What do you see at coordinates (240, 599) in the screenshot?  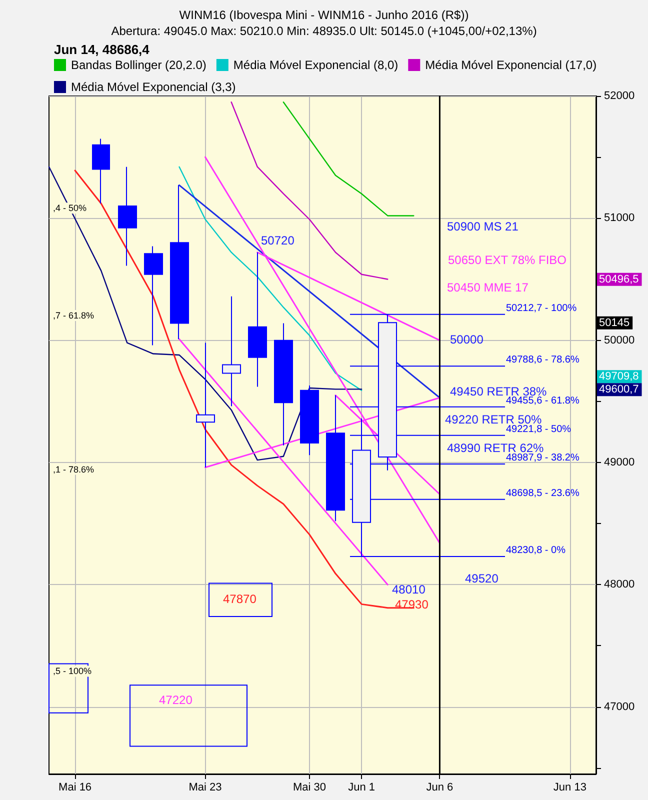 I see `annotation: 47870` at bounding box center [240, 599].